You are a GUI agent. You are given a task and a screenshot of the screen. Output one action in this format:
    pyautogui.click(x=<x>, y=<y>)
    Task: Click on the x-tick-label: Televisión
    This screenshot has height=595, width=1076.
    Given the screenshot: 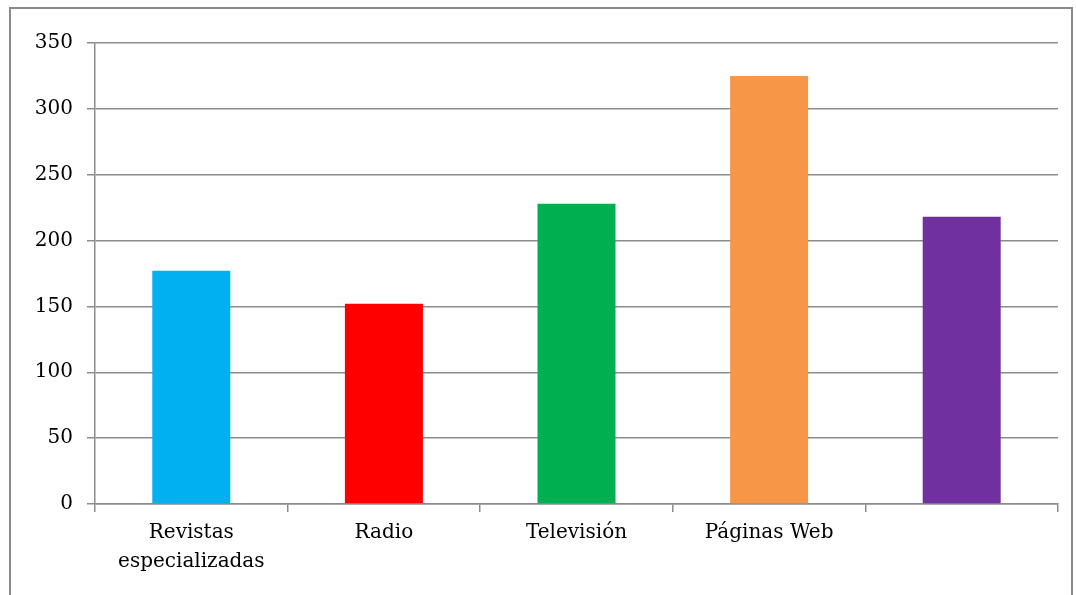 What is the action you would take?
    pyautogui.click(x=576, y=530)
    